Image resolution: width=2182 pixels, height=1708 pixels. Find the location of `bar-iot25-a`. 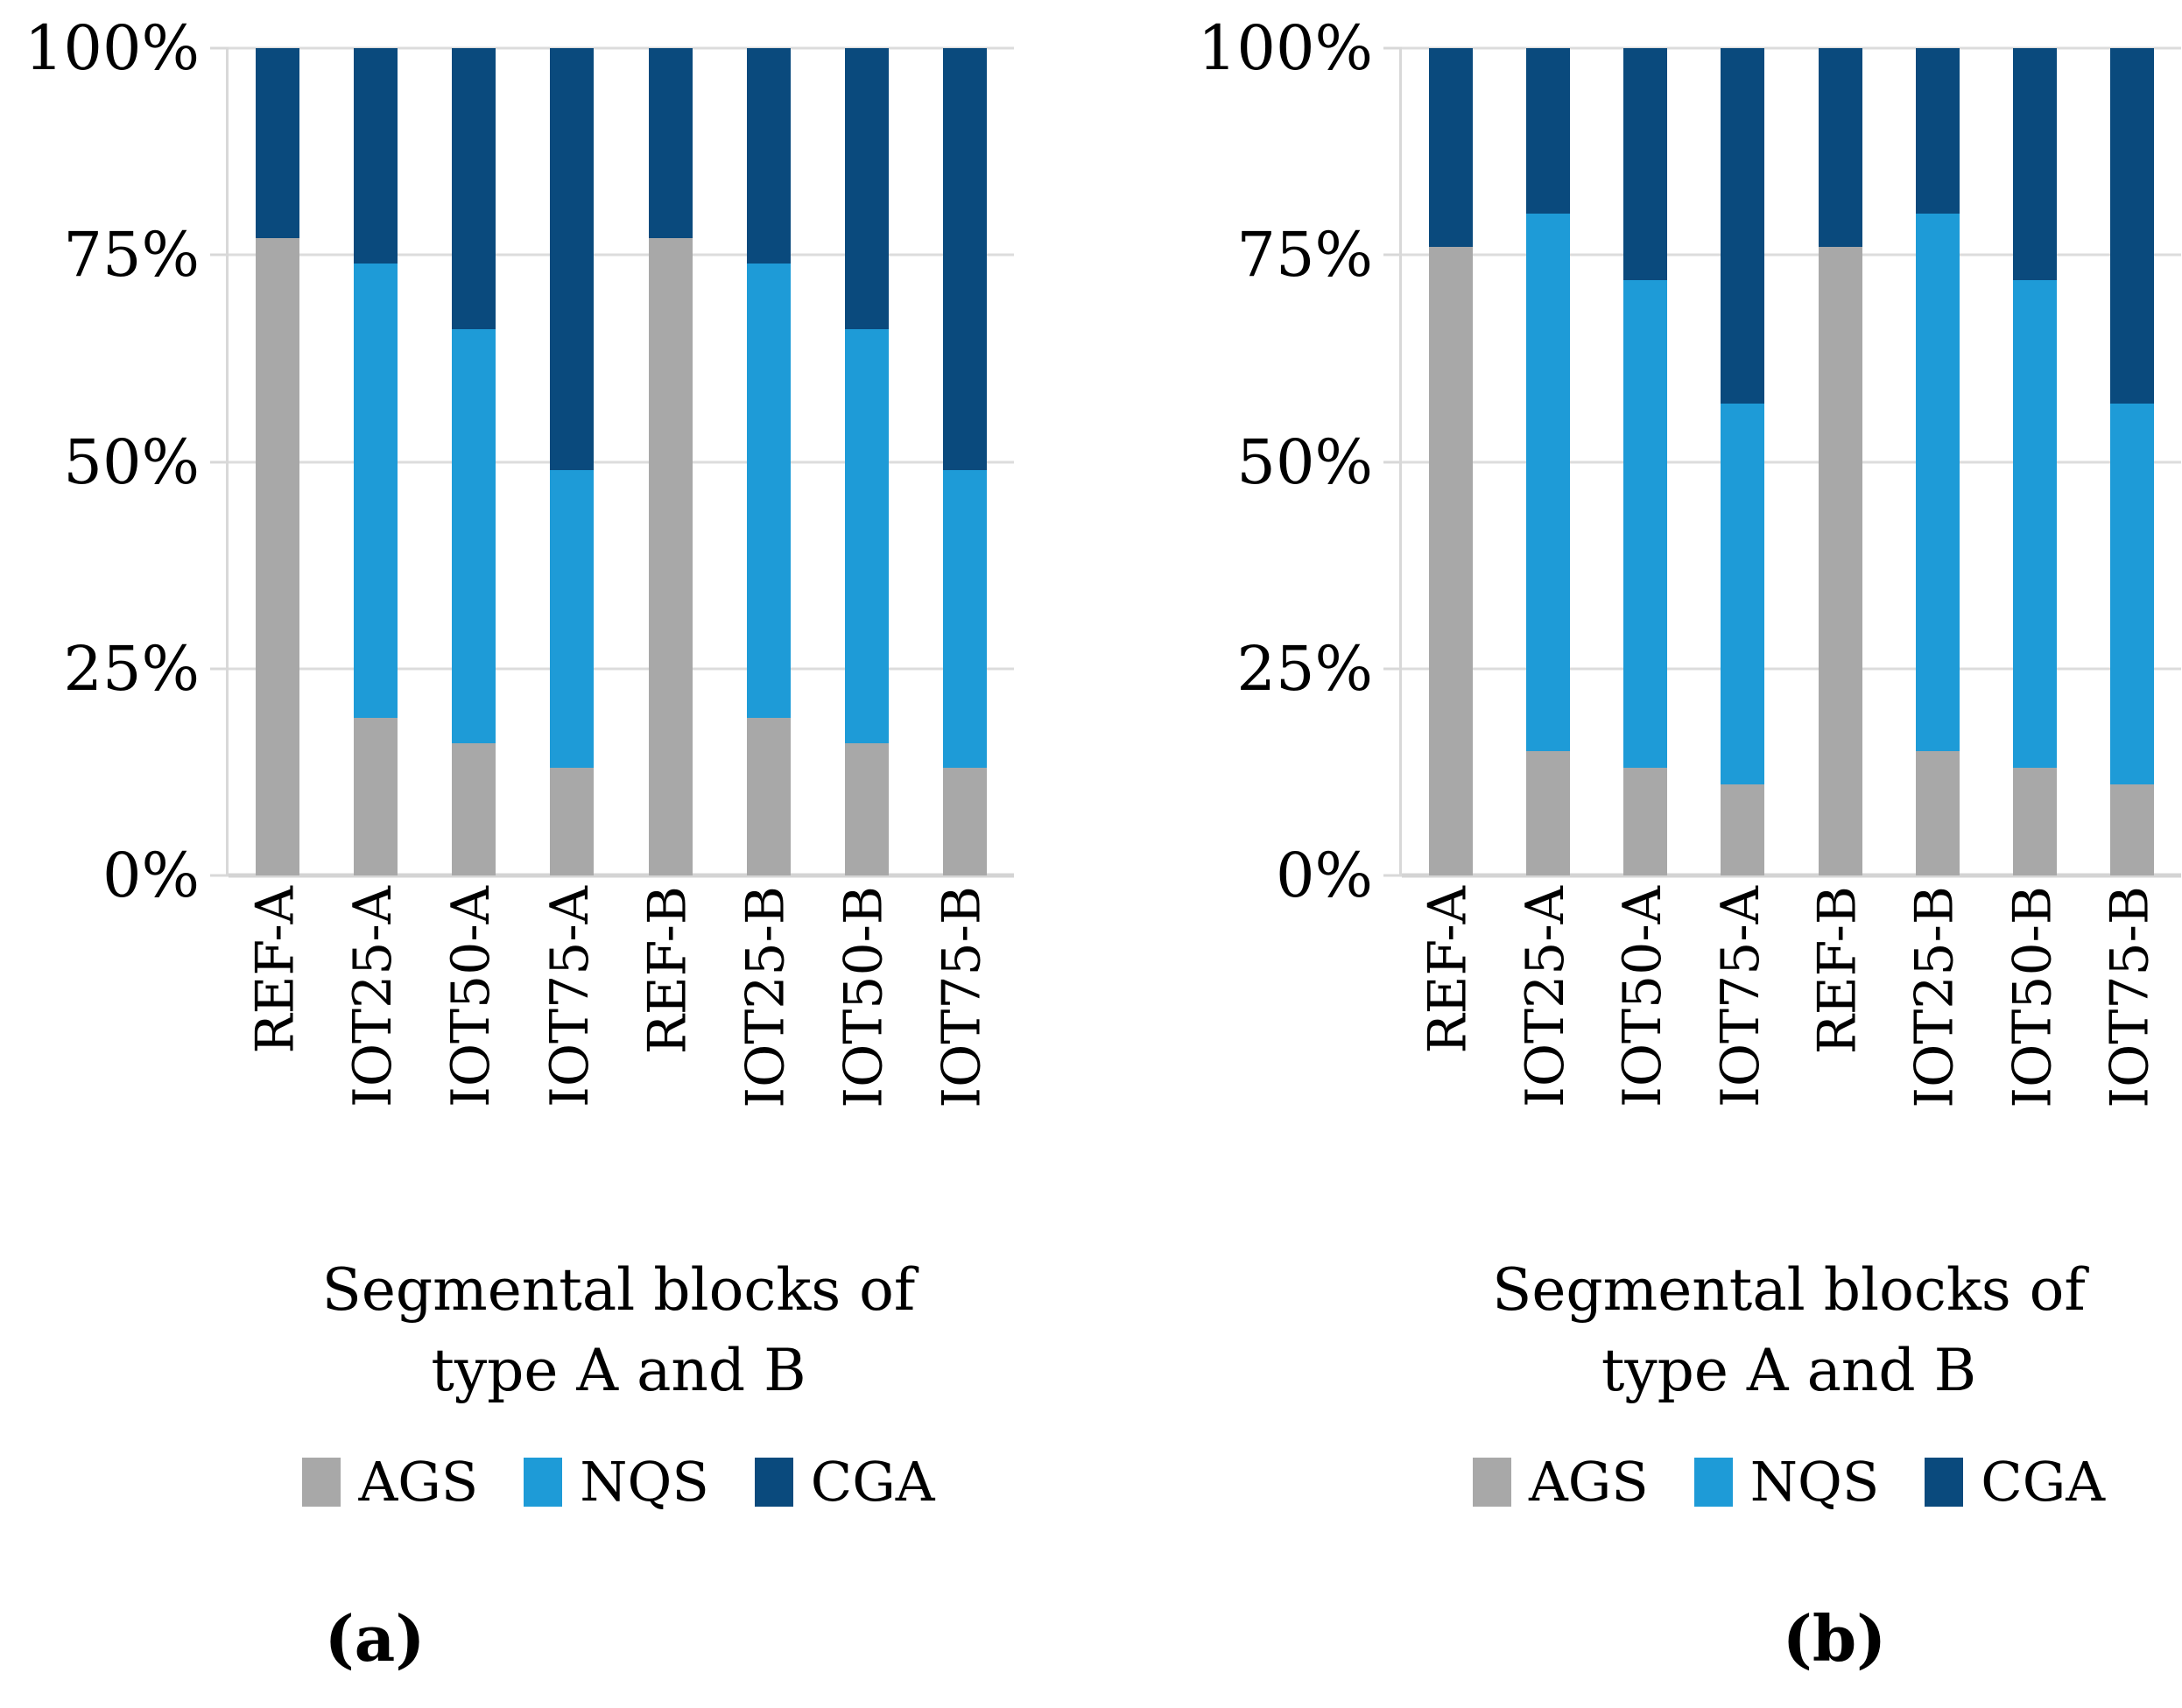

bar-iot25-a is located at coordinates (376, 461).